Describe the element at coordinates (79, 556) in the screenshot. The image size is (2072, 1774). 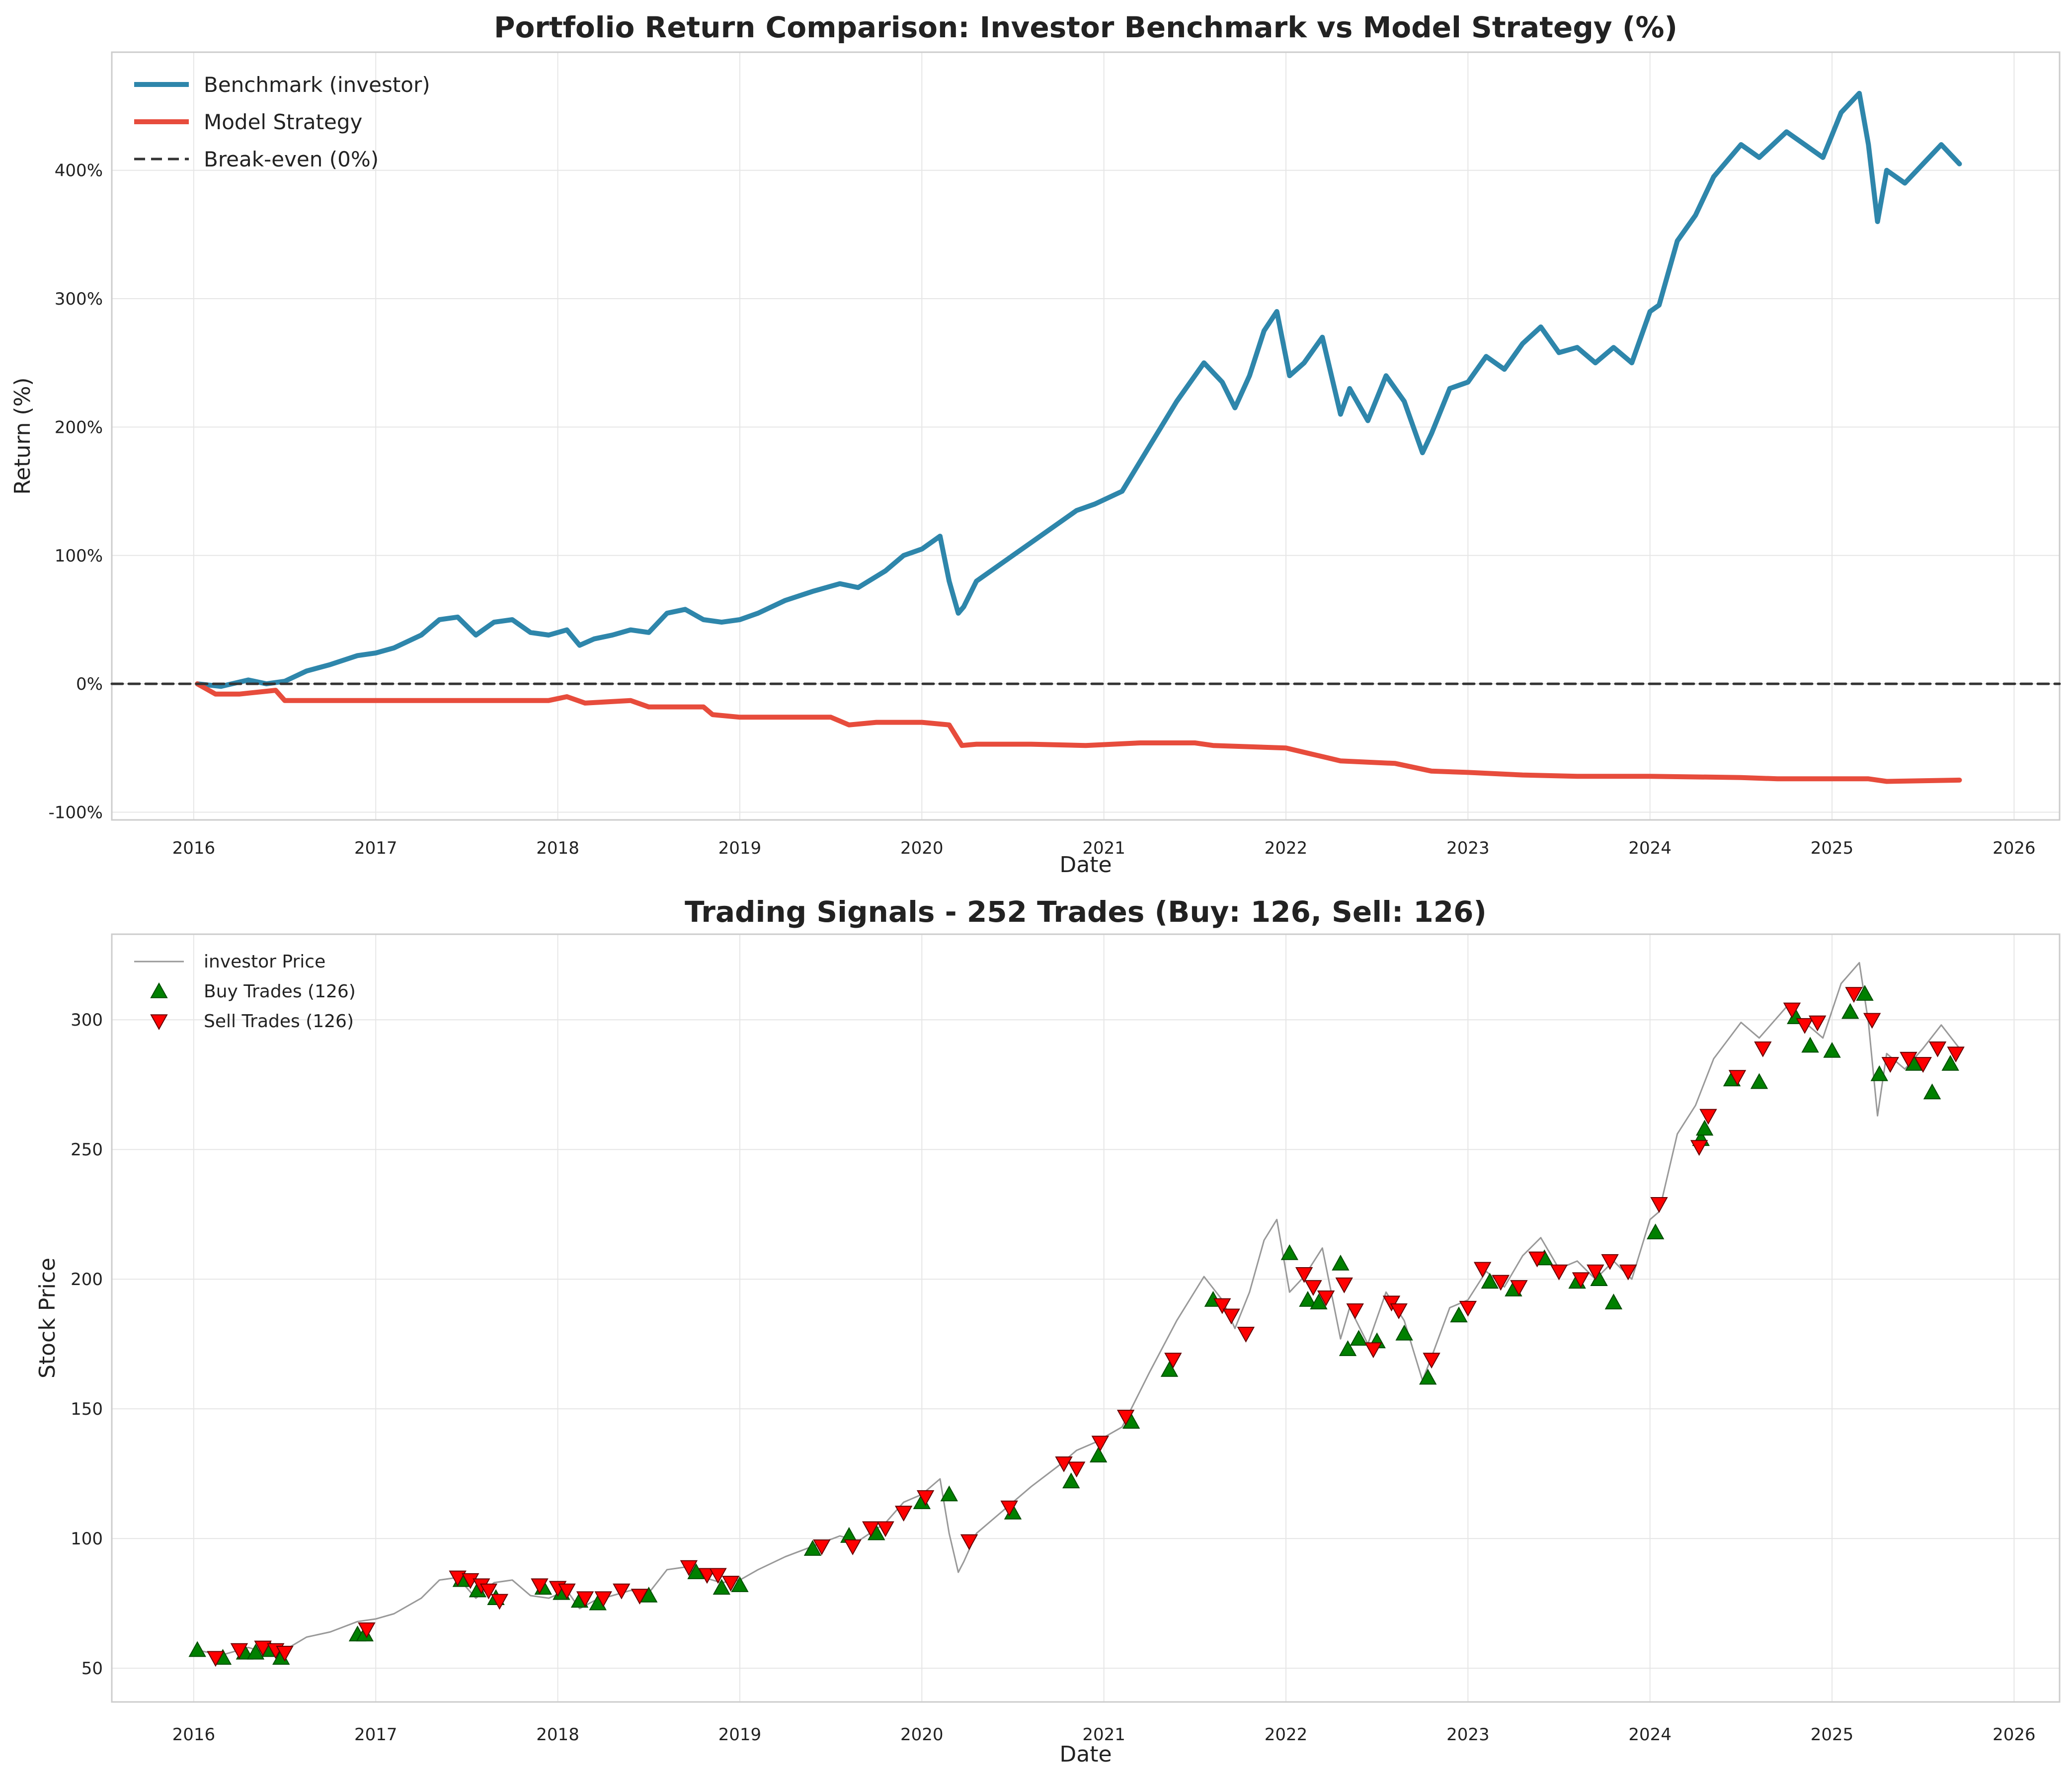
I see `y-tick-label: 100%` at that location.